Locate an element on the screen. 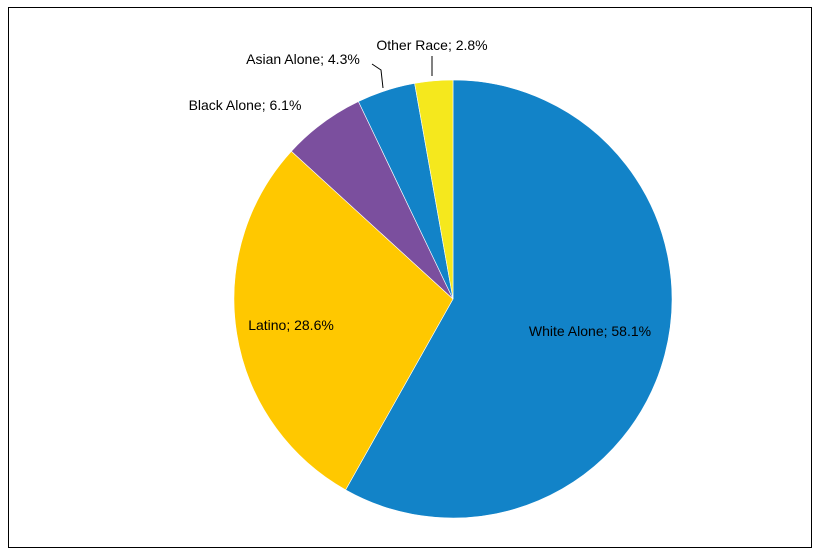  slice-label-0: White Alone; 58.1% is located at coordinates (590, 331).